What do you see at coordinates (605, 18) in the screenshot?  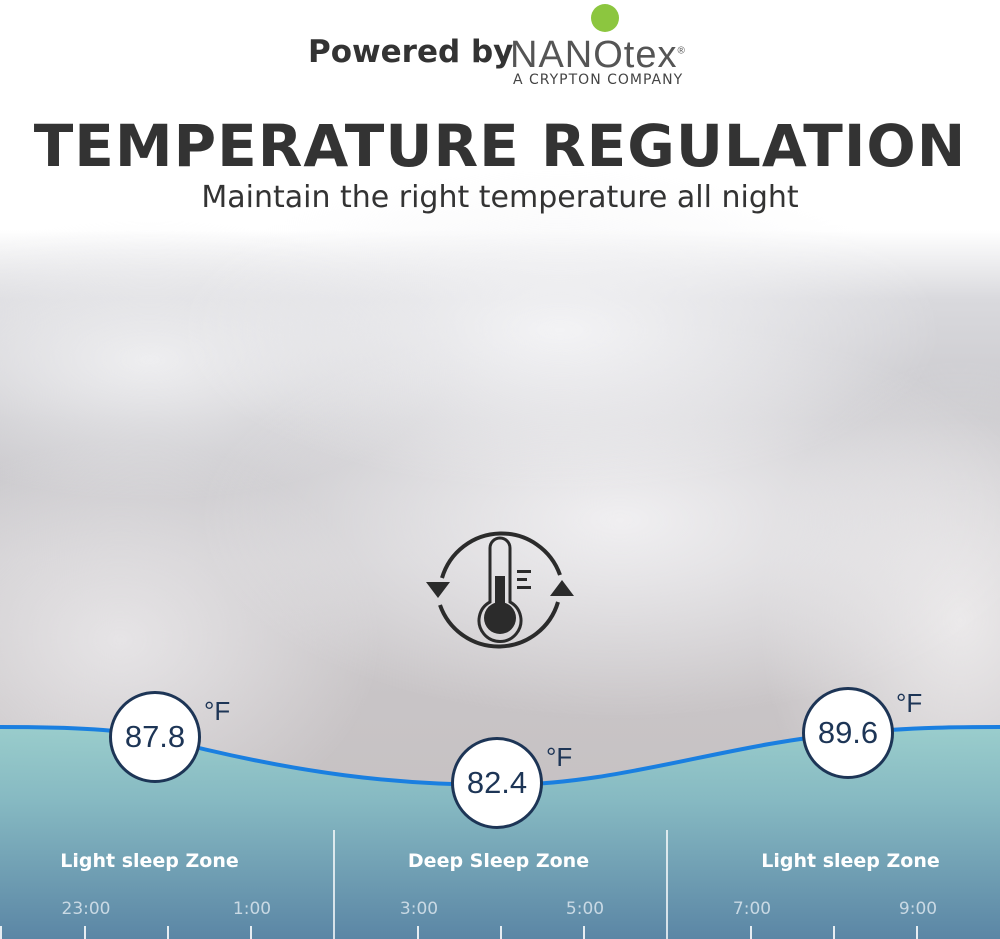 I see `logo-dot` at bounding box center [605, 18].